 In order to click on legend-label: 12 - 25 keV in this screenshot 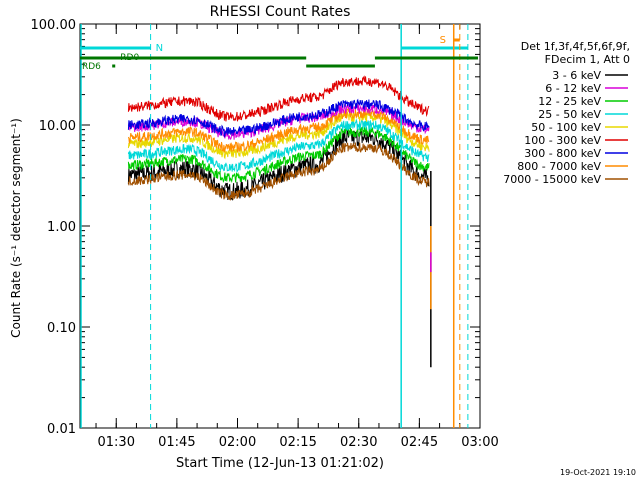, I will do `click(569, 101)`.